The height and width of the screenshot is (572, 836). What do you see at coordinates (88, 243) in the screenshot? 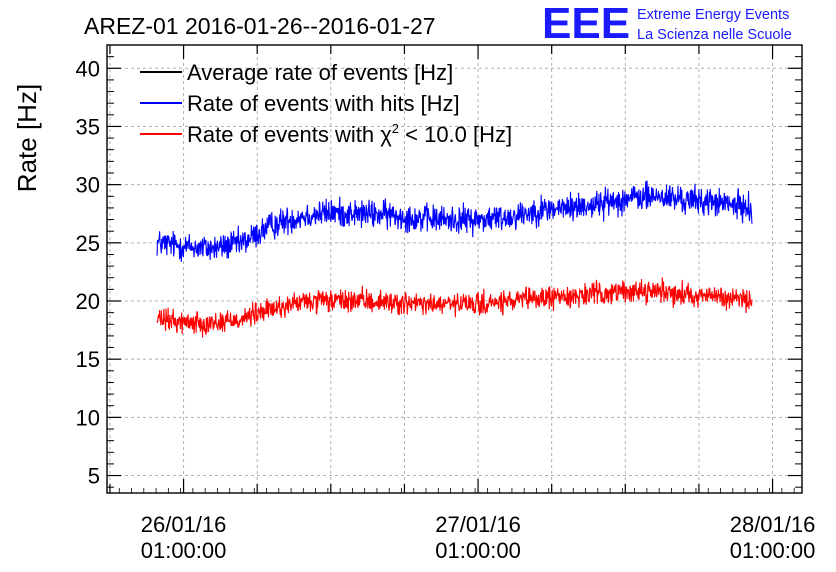
I see `y-tick-label: 25` at bounding box center [88, 243].